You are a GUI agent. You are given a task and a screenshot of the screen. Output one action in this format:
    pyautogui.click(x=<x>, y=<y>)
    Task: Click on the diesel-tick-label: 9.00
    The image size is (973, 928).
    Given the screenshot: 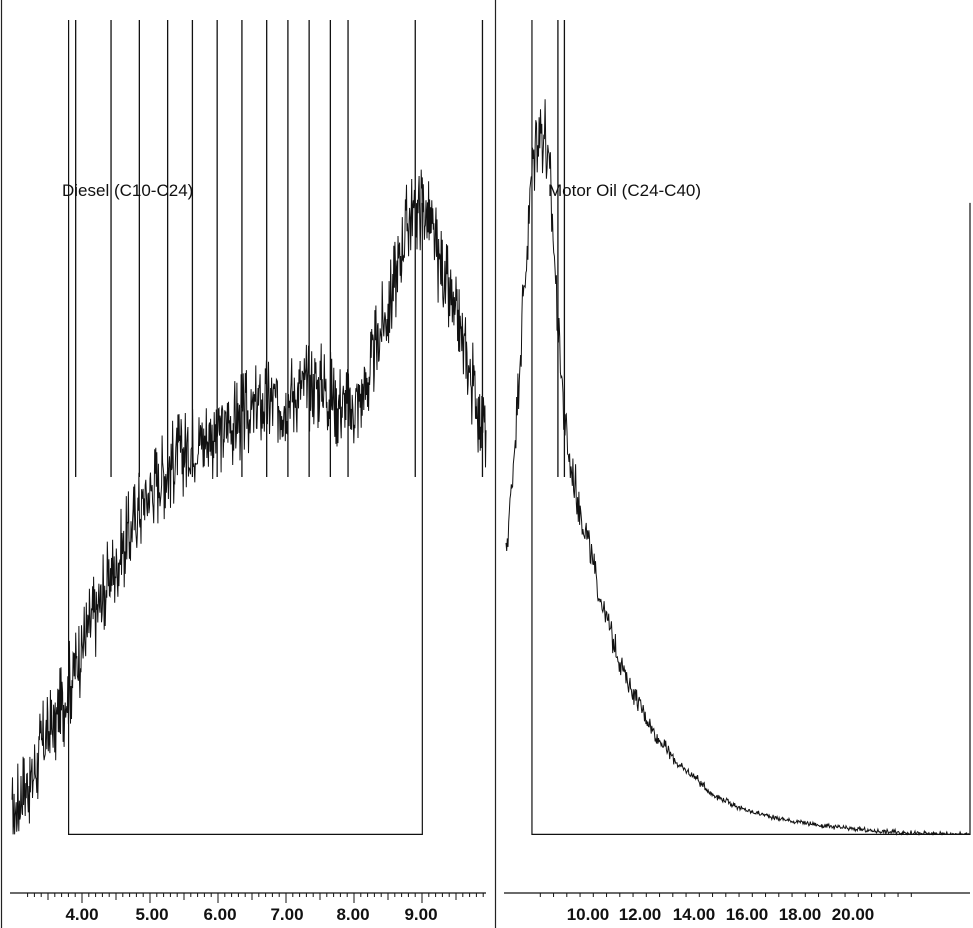 What is the action you would take?
    pyautogui.click(x=420, y=914)
    